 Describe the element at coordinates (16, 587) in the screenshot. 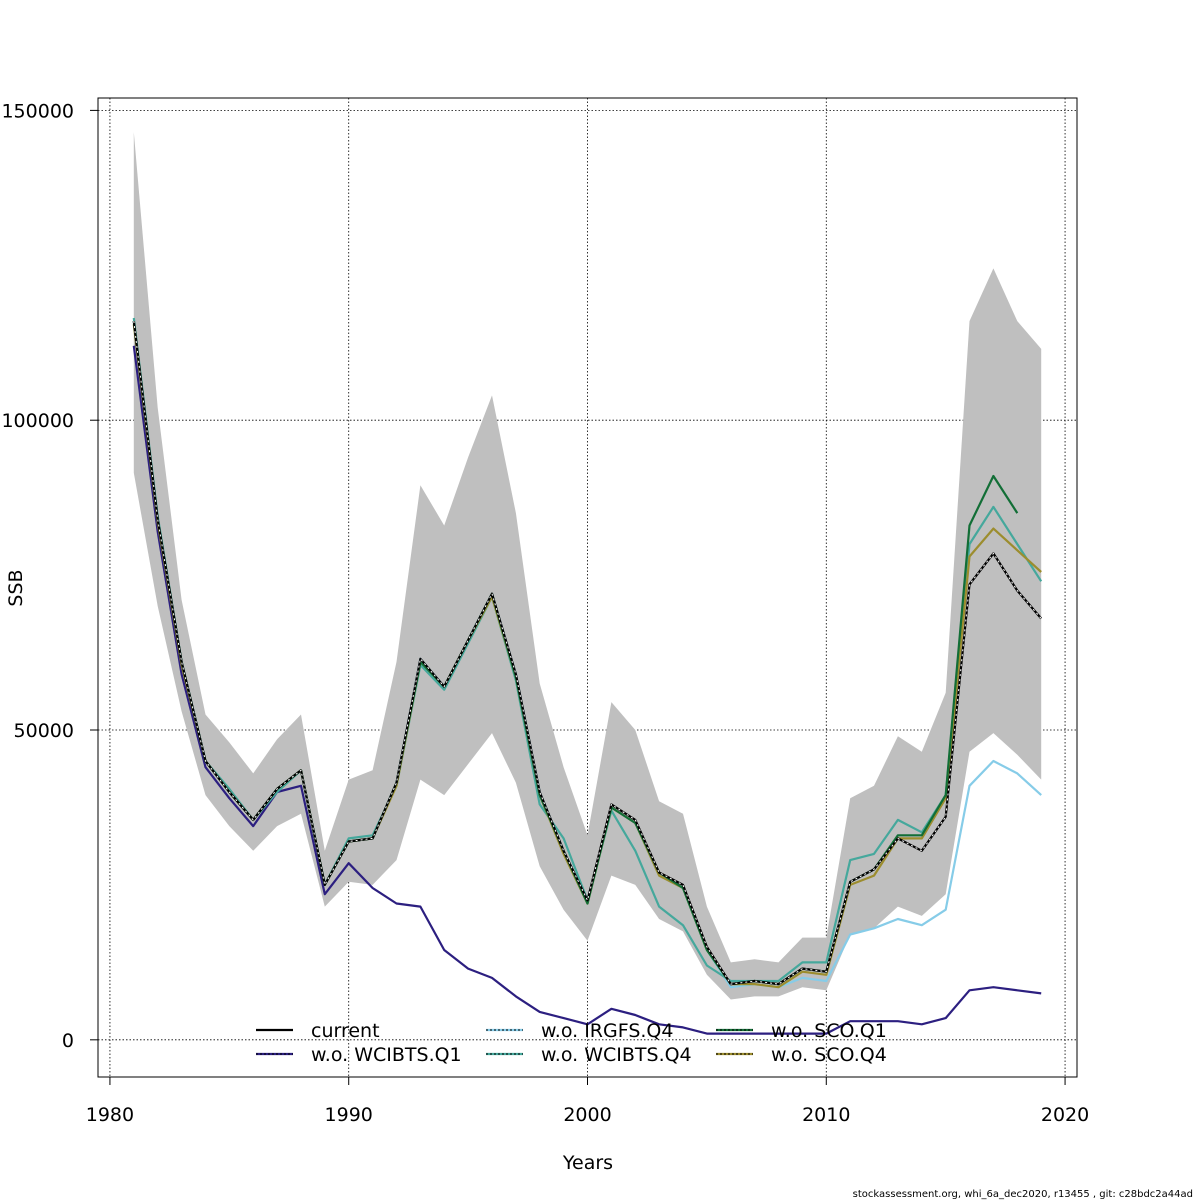

I see `y-axis-title: SSB` at that location.